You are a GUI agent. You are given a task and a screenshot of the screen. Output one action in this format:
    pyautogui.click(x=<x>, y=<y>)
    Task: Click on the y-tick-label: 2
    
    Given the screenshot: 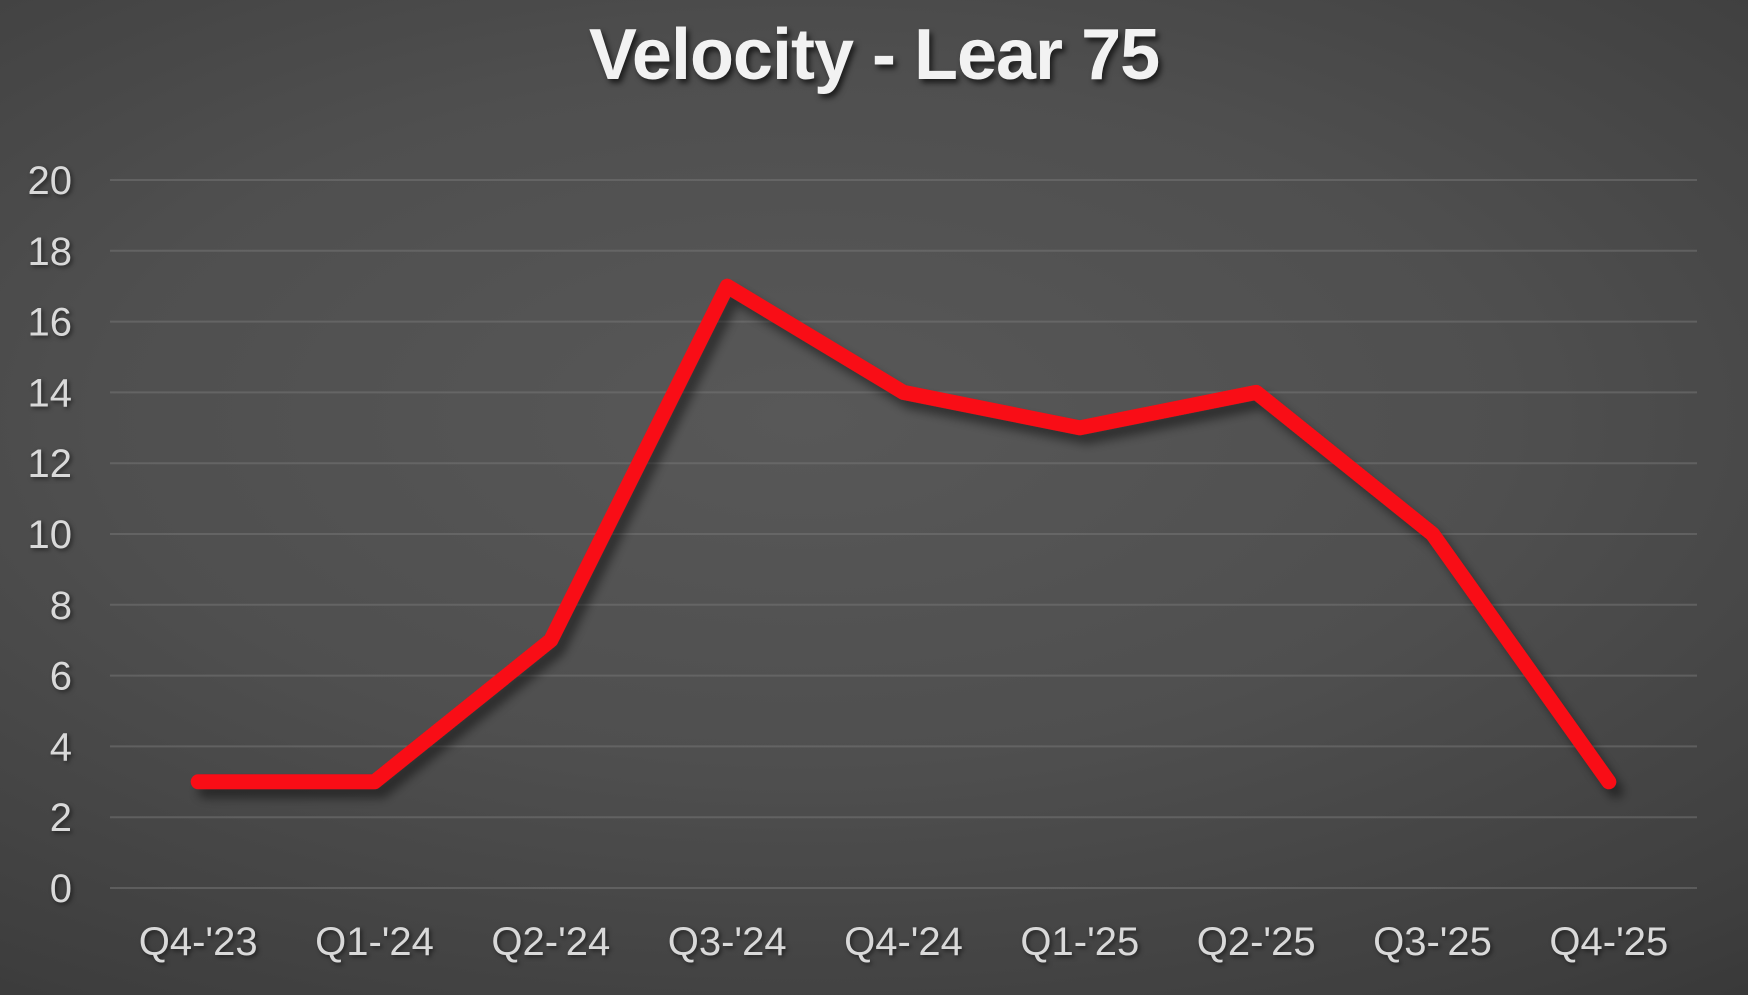 What is the action you would take?
    pyautogui.click(x=61, y=818)
    